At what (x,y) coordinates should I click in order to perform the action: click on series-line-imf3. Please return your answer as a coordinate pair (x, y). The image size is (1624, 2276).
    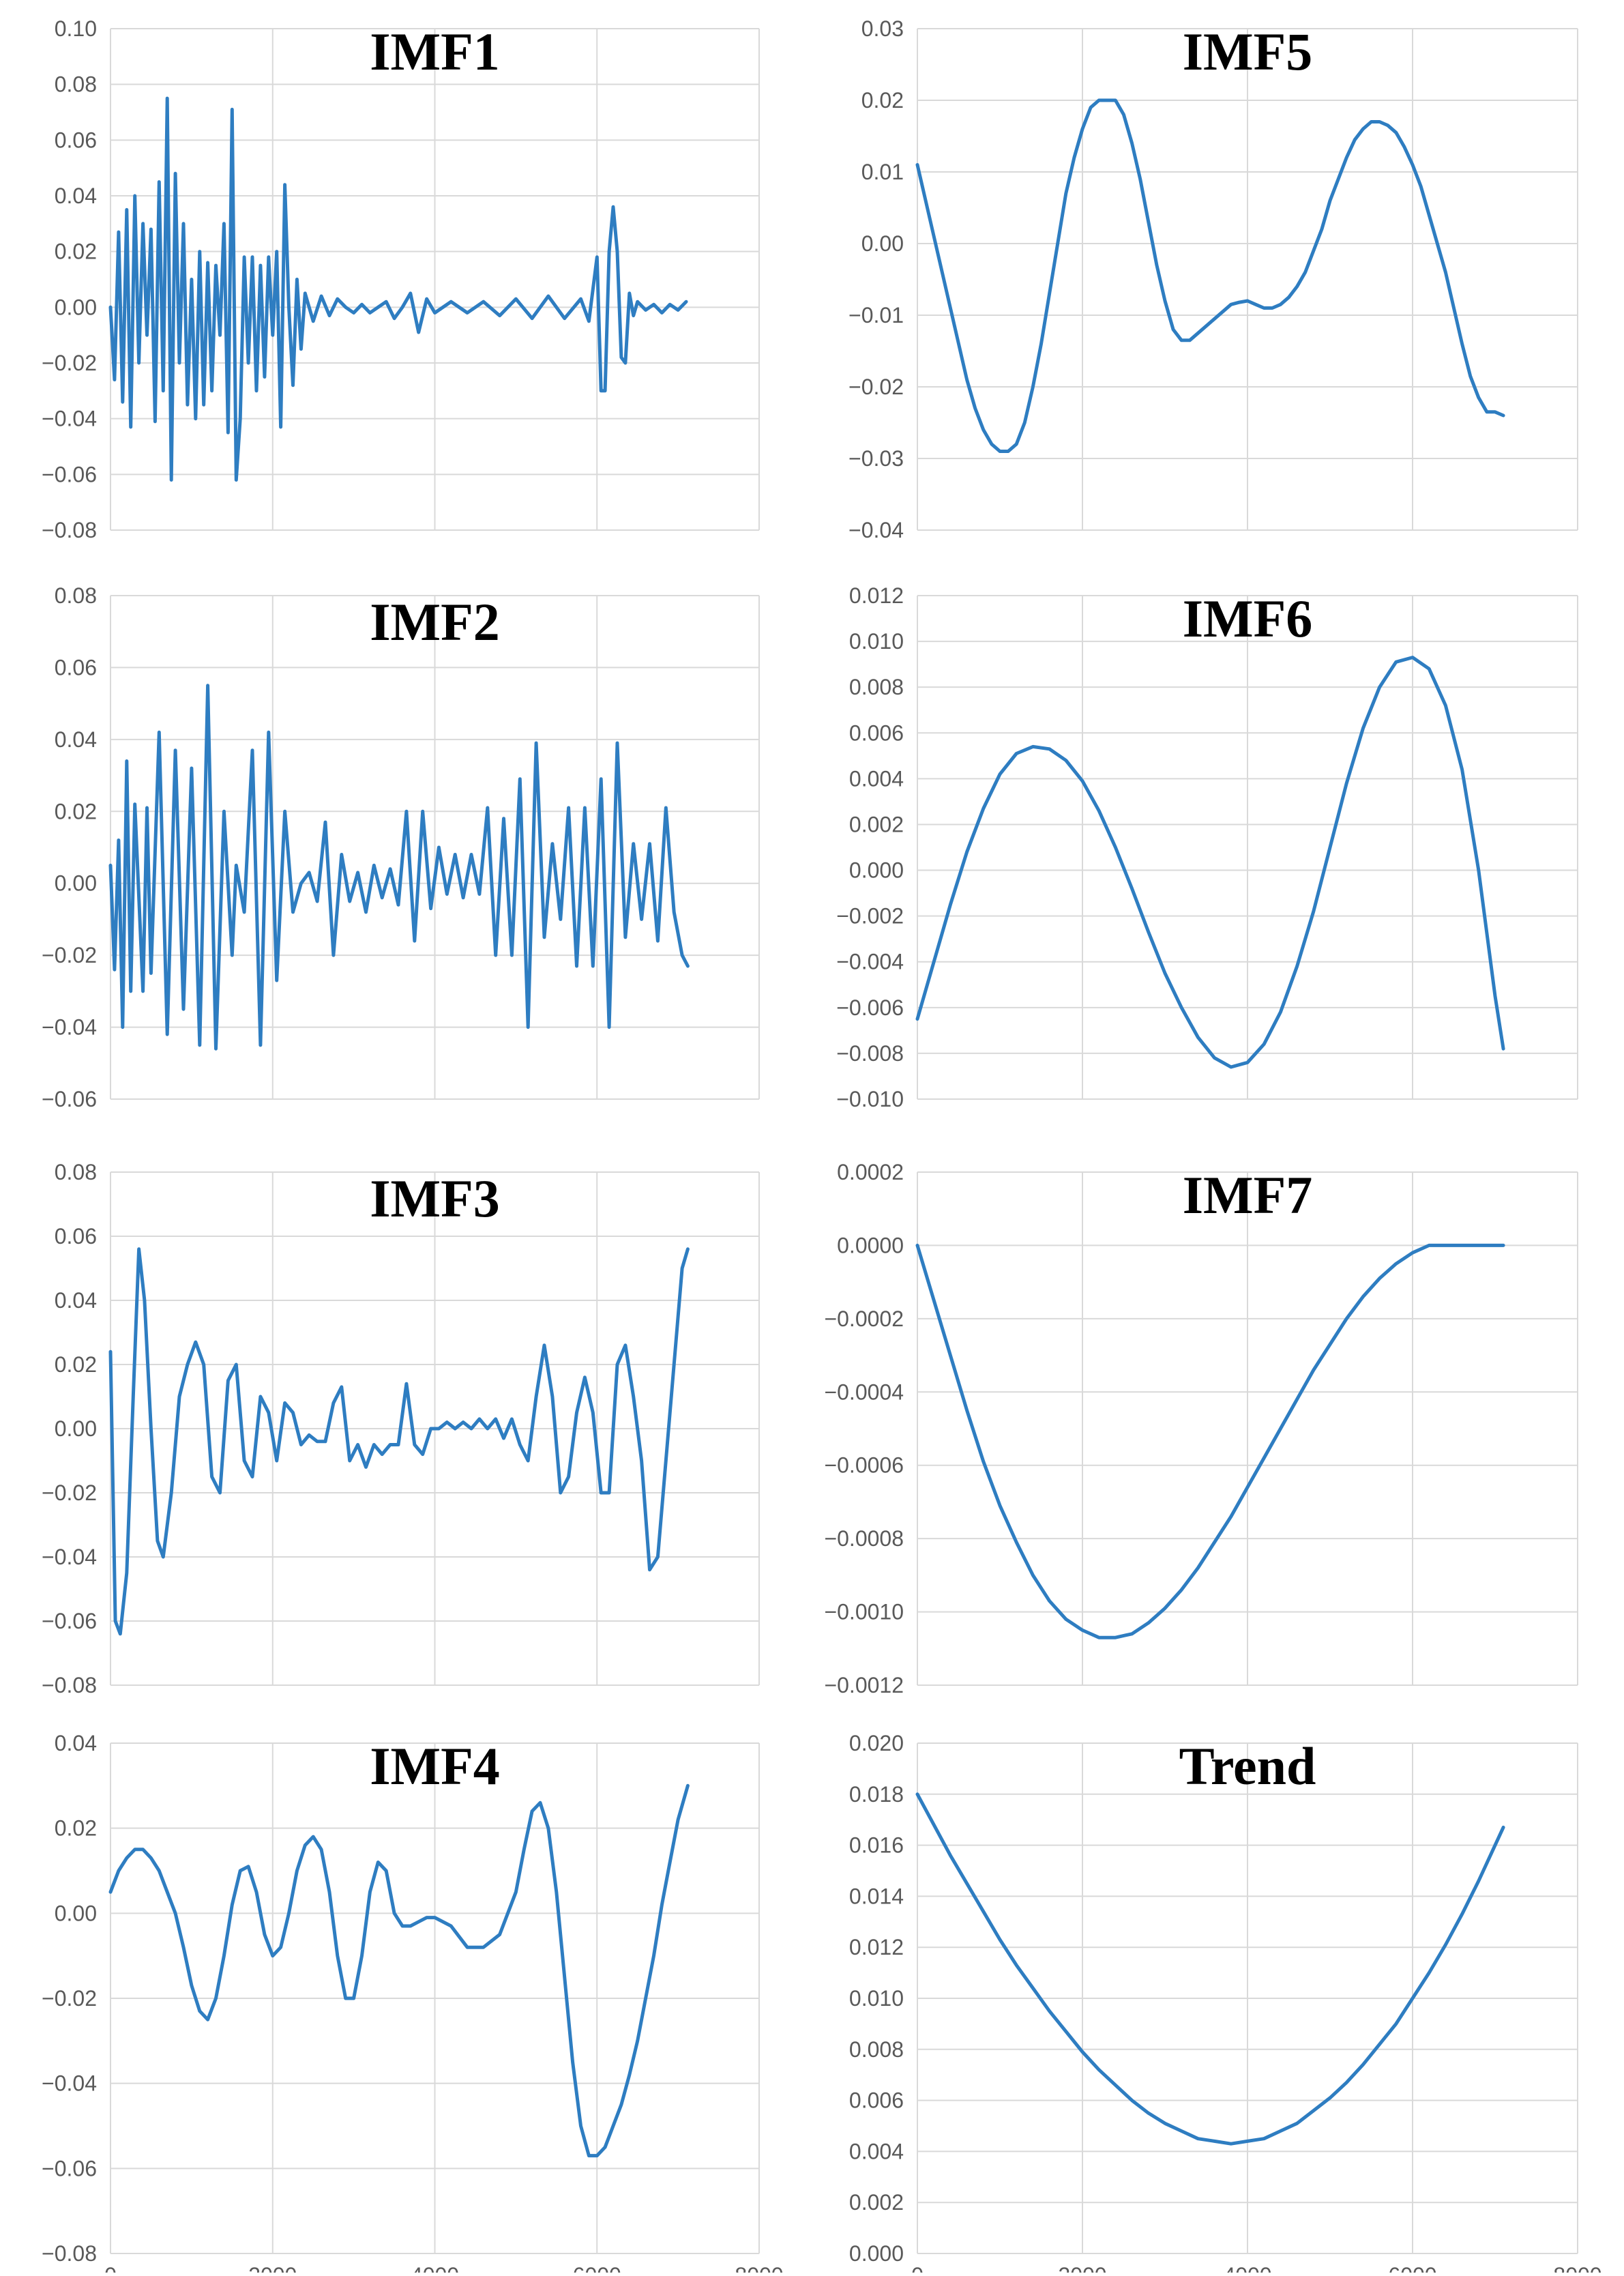
    Looking at the image, I should click on (399, 1441).